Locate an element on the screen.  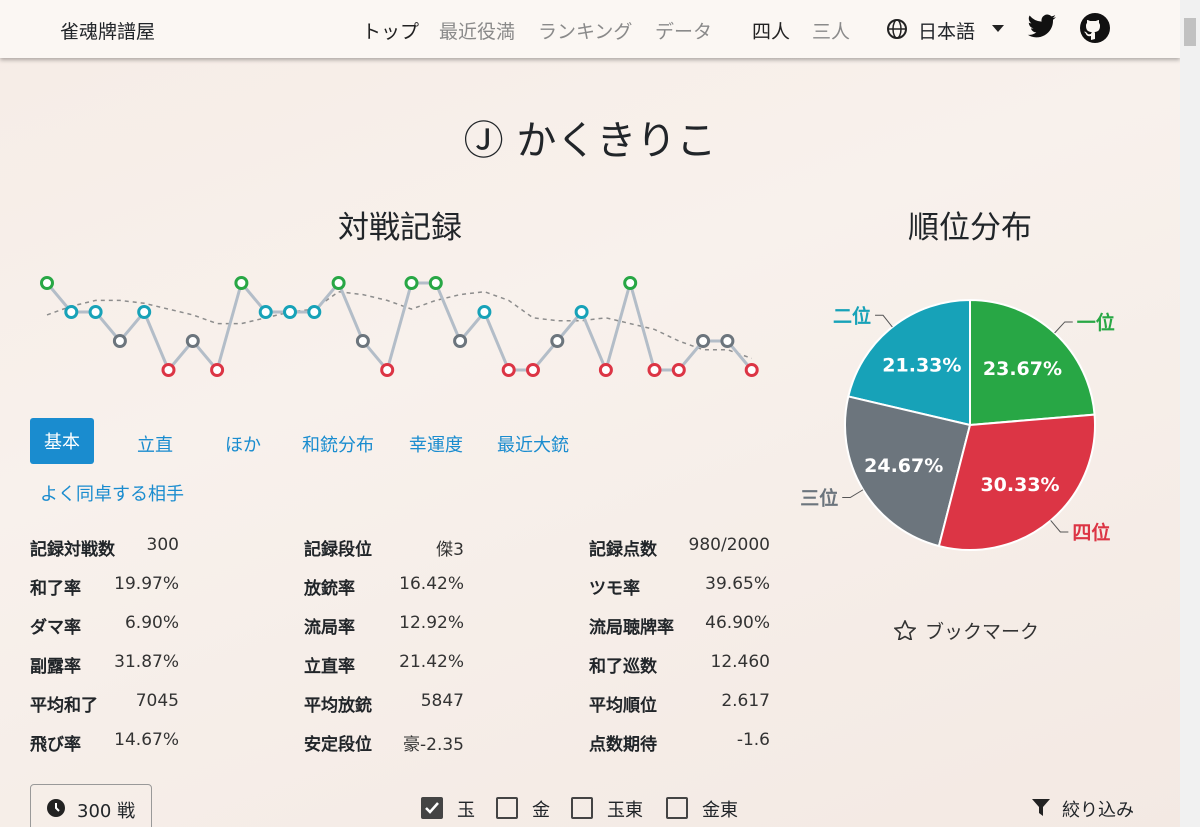
tab: 基本 is located at coordinates (62, 441).